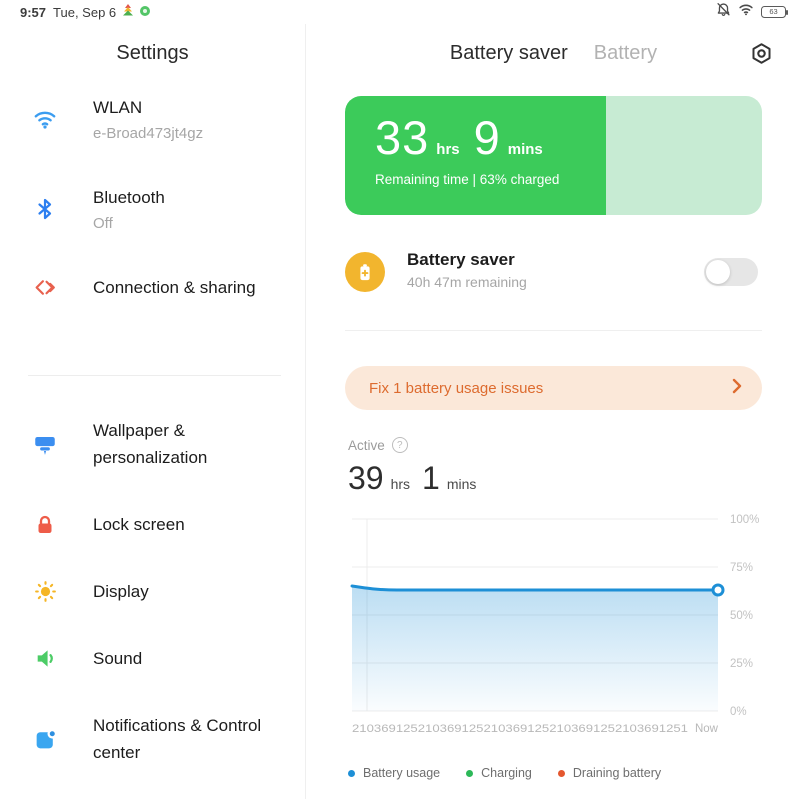  Describe the element at coordinates (155, 119) in the screenshot. I see `sidebar-item-wlan: WLAN e-Broad473jt4gz` at that location.